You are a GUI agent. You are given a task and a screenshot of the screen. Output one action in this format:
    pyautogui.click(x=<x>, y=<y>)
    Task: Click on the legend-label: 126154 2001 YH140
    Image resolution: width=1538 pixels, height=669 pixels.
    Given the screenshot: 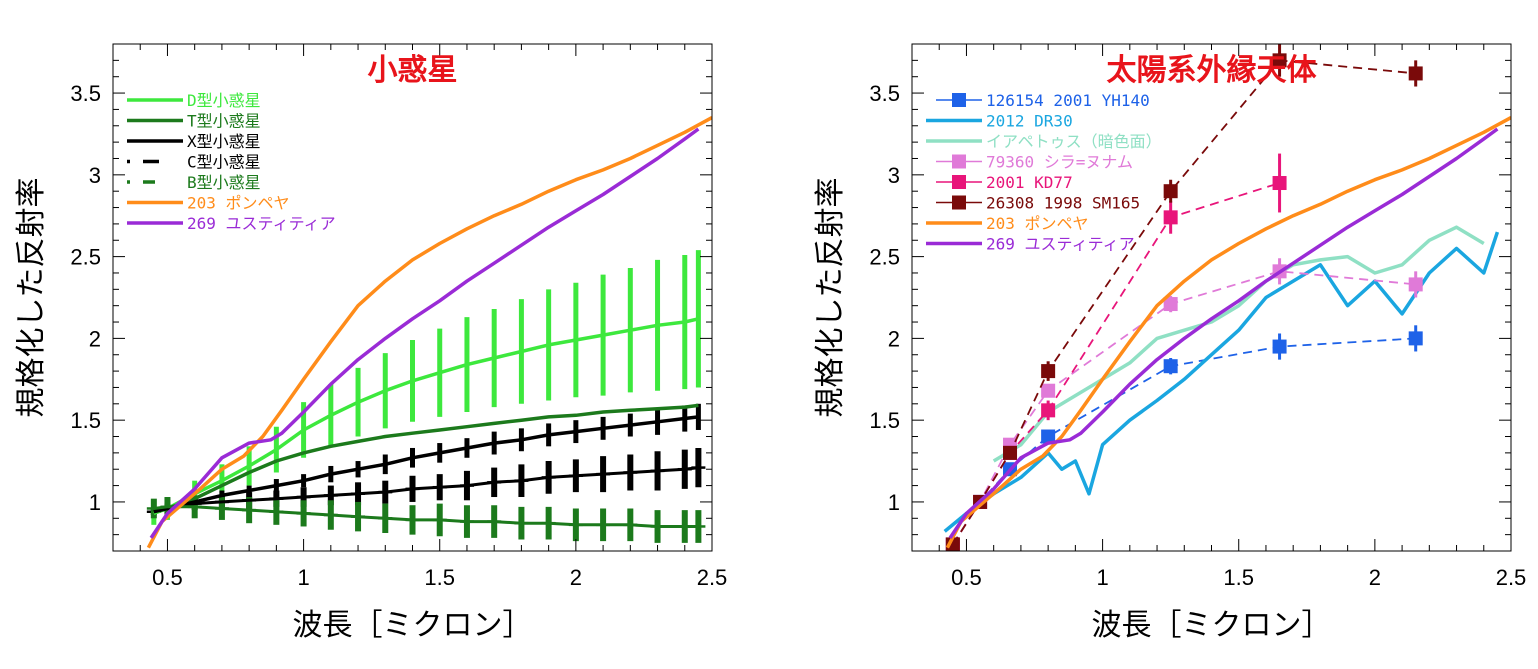 What is the action you would take?
    pyautogui.click(x=1068, y=100)
    